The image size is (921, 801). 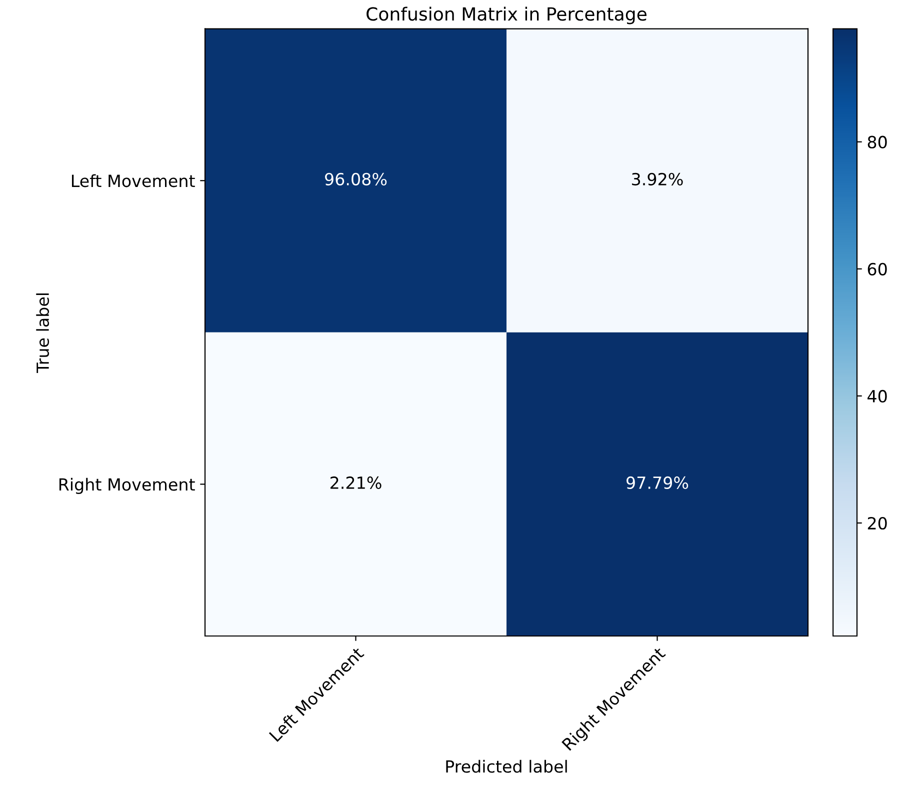 What do you see at coordinates (877, 142) in the screenshot?
I see `color-bar-label: 80` at bounding box center [877, 142].